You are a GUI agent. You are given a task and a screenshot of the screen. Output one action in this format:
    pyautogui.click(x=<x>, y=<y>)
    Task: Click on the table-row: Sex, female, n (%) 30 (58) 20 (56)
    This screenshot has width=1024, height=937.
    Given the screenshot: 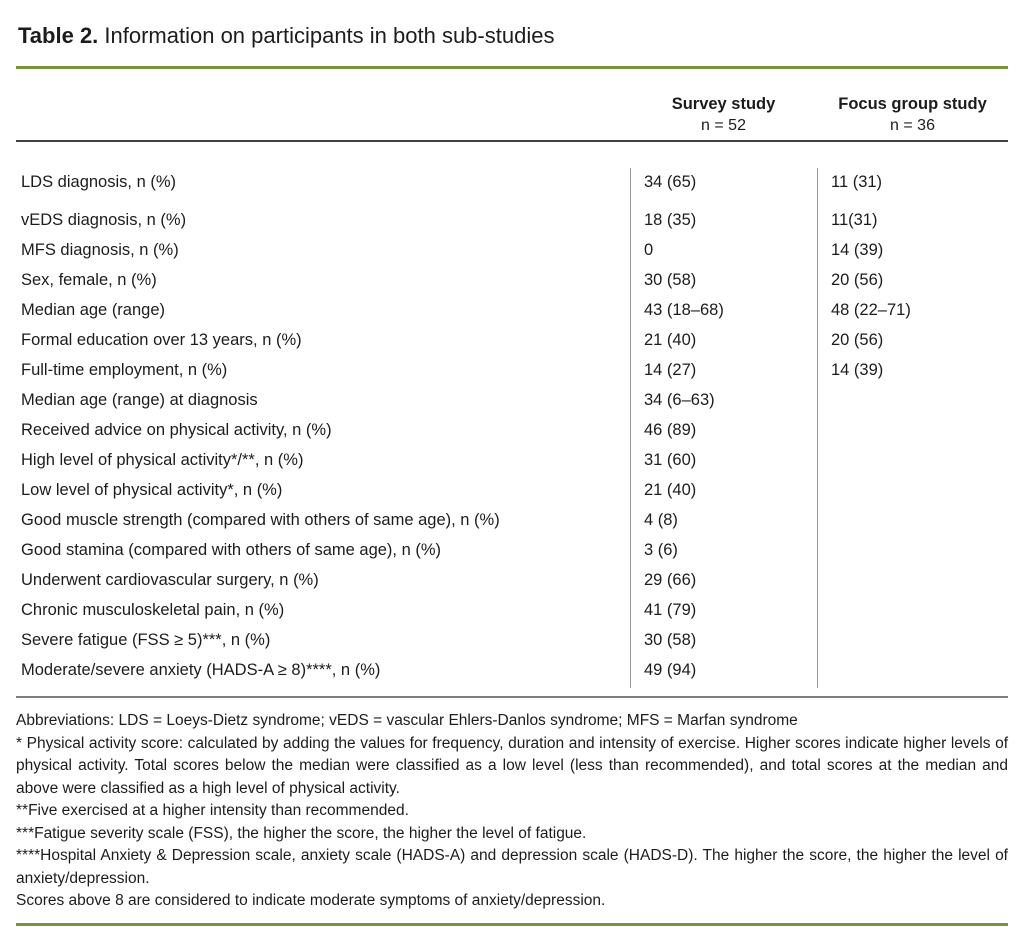 What is the action you would take?
    pyautogui.click(x=512, y=283)
    